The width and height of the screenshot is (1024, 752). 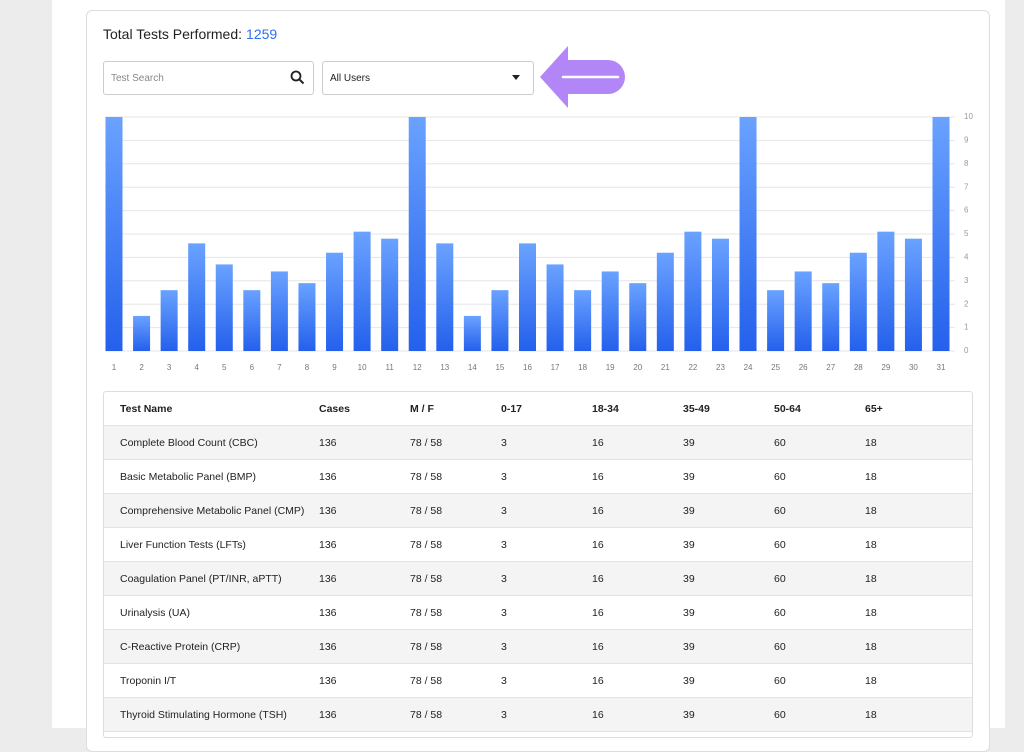 What do you see at coordinates (696, 409) in the screenshot?
I see `table-cell: 35-49` at bounding box center [696, 409].